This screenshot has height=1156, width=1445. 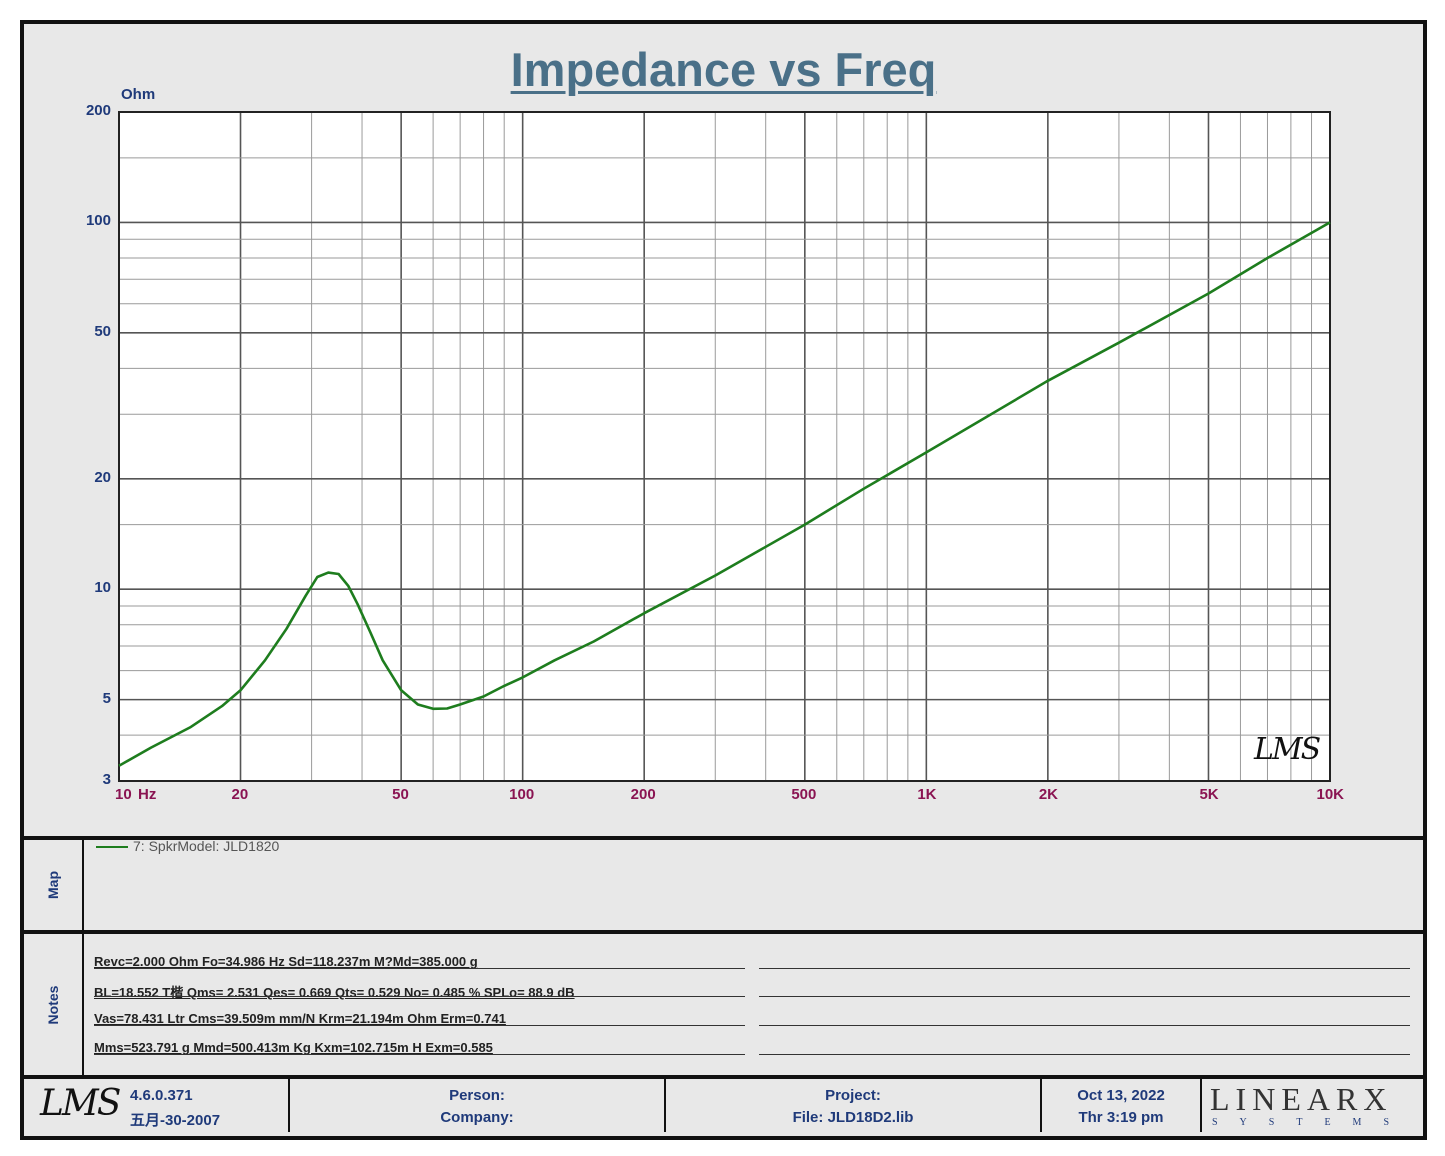 I want to click on x-tick-label: 2K, so click(x=1048, y=794).